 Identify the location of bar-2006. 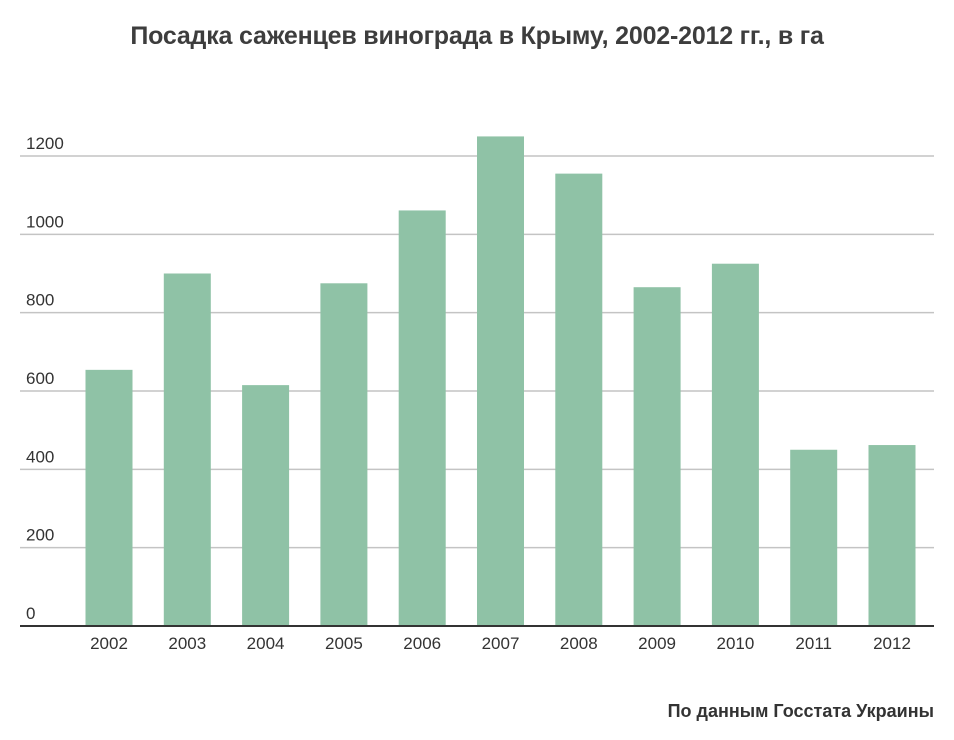
(422, 418).